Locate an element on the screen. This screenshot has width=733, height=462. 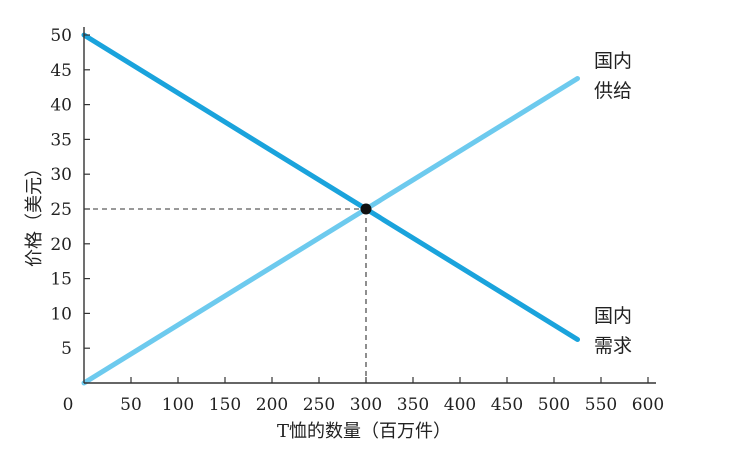
demand-label-line-1: 国内 is located at coordinates (613, 316).